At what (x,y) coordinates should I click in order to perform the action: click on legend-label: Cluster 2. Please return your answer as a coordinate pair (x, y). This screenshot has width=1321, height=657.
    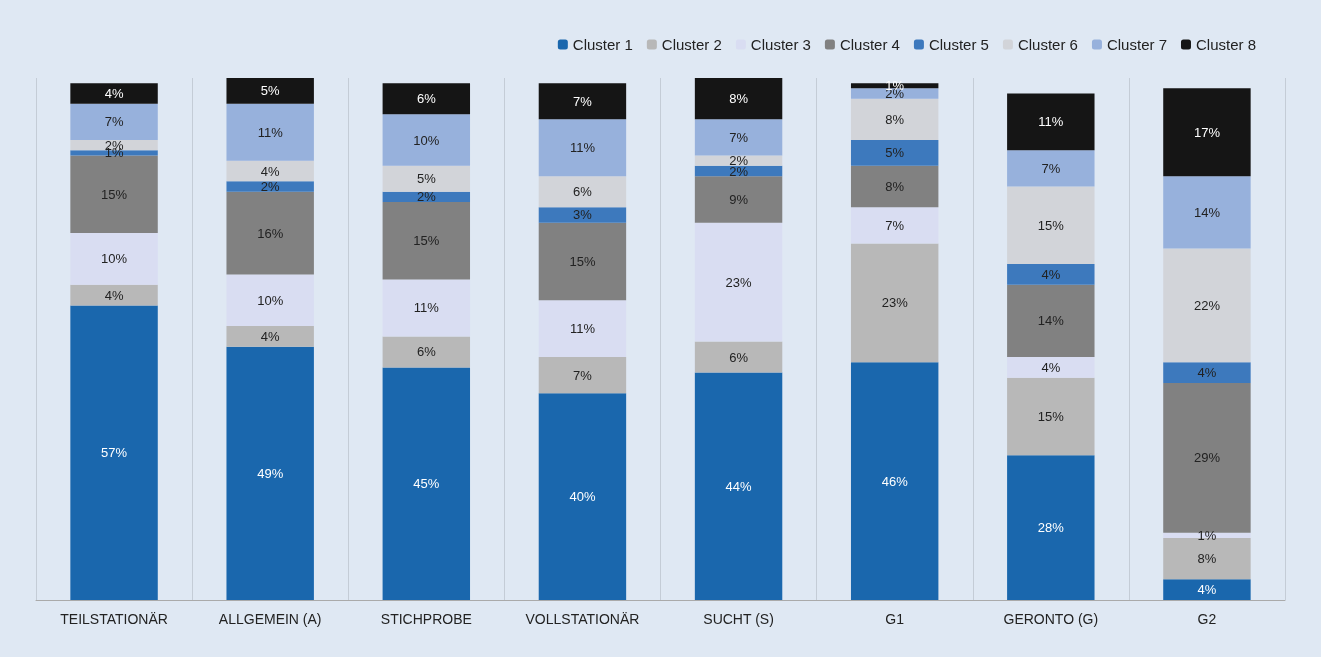
    Looking at the image, I should click on (691, 44).